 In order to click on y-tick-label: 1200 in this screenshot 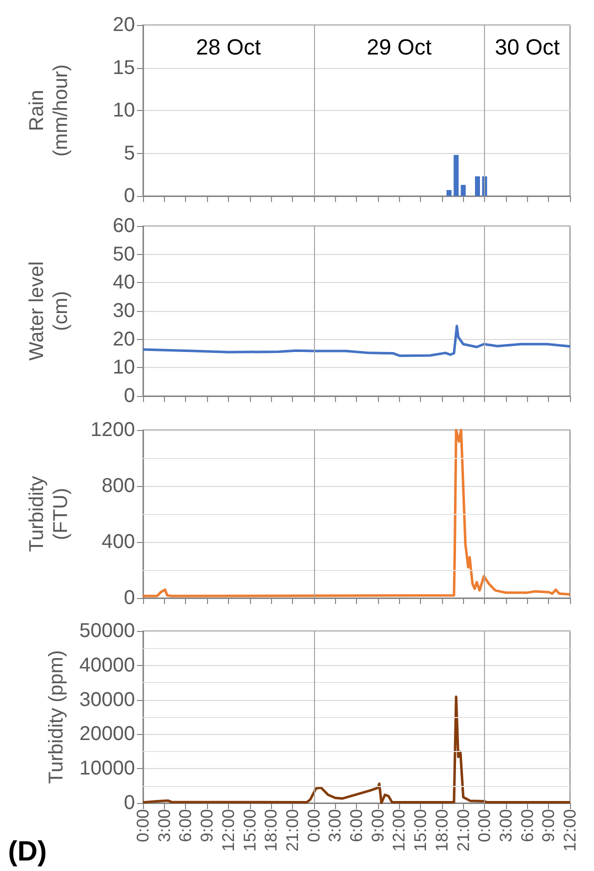, I will do `click(112, 430)`.